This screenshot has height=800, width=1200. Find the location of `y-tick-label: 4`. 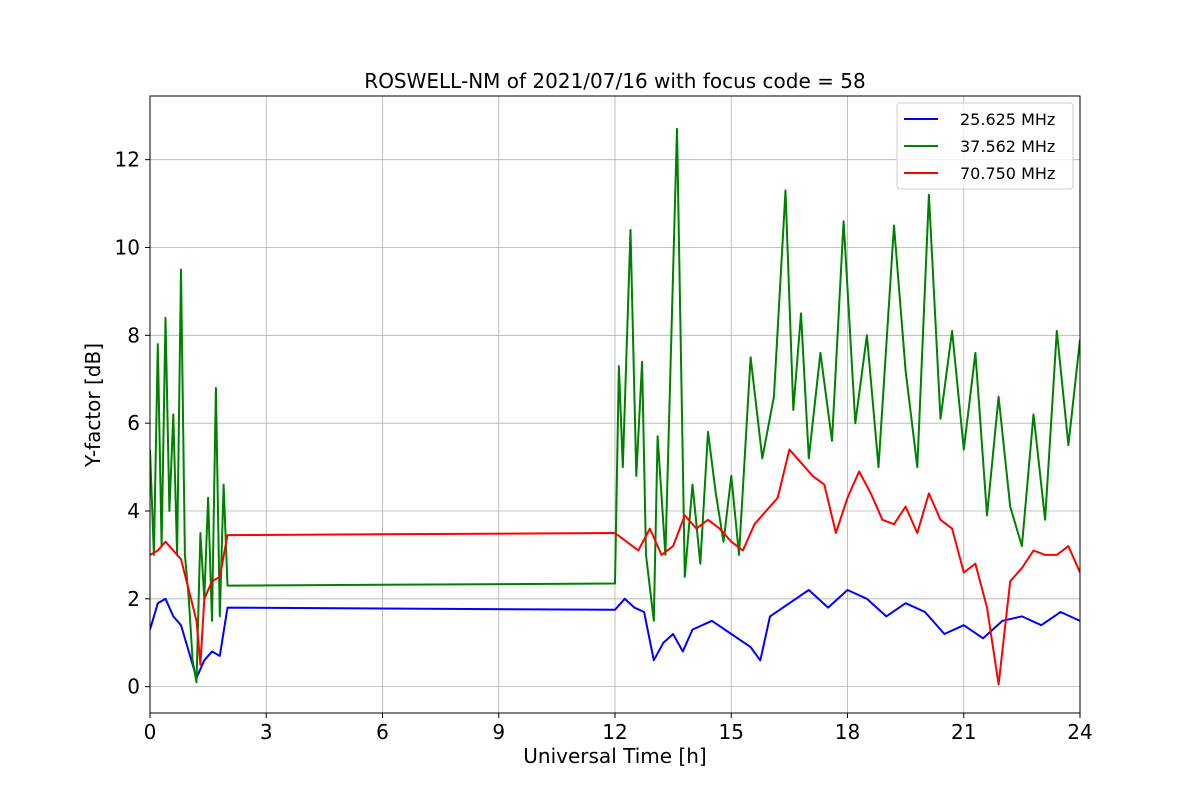

y-tick-label: 4 is located at coordinates (133, 511).